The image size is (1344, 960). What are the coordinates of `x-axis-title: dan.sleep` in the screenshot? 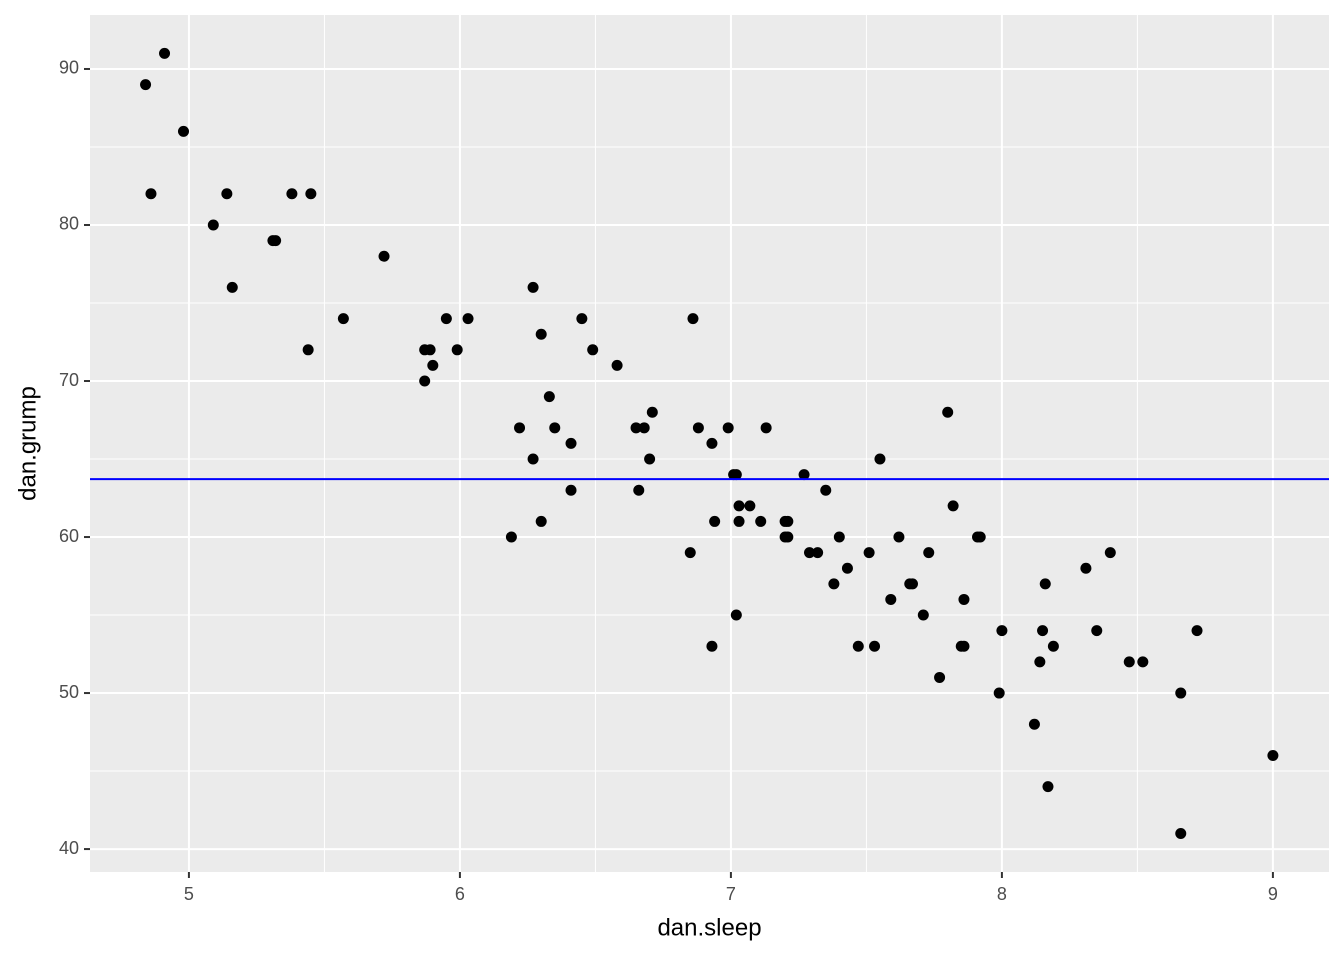 It's located at (709, 927).